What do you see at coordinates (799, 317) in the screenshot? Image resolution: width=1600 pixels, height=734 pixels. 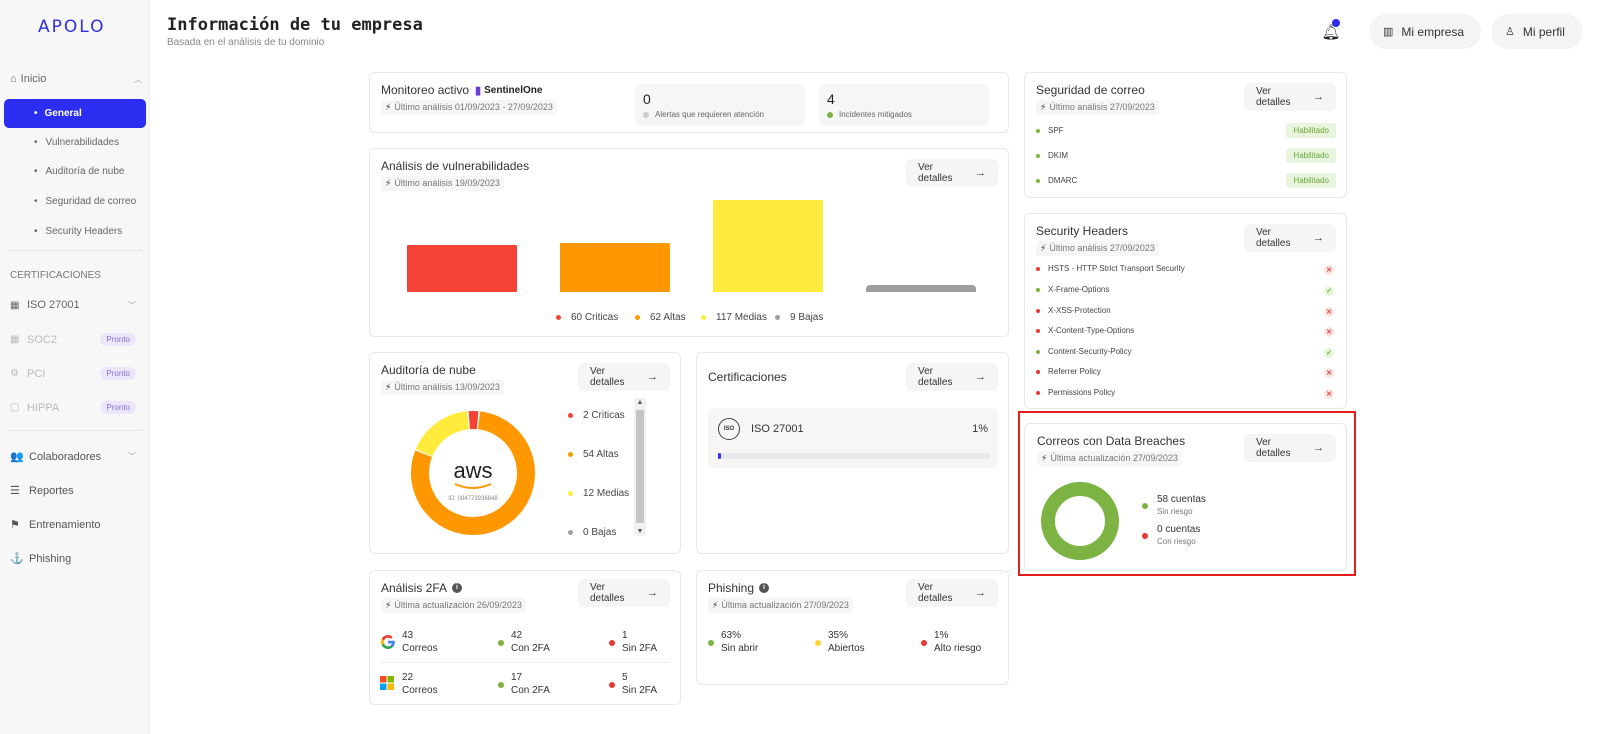 I see `legend-bajas: 9 Bajas` at bounding box center [799, 317].